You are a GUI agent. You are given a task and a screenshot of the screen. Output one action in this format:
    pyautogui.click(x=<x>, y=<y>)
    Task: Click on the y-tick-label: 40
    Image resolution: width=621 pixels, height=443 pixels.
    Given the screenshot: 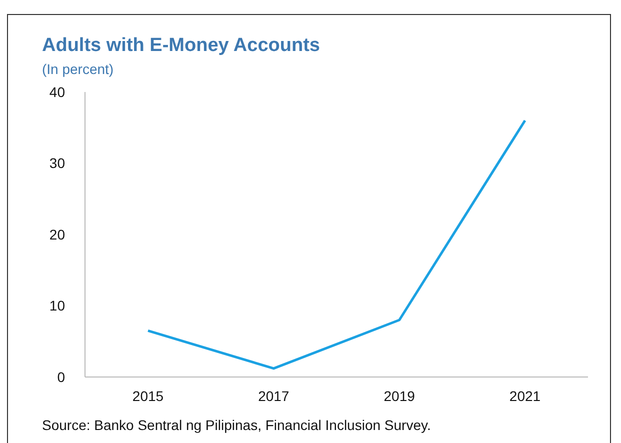 What is the action you would take?
    pyautogui.click(x=57, y=92)
    